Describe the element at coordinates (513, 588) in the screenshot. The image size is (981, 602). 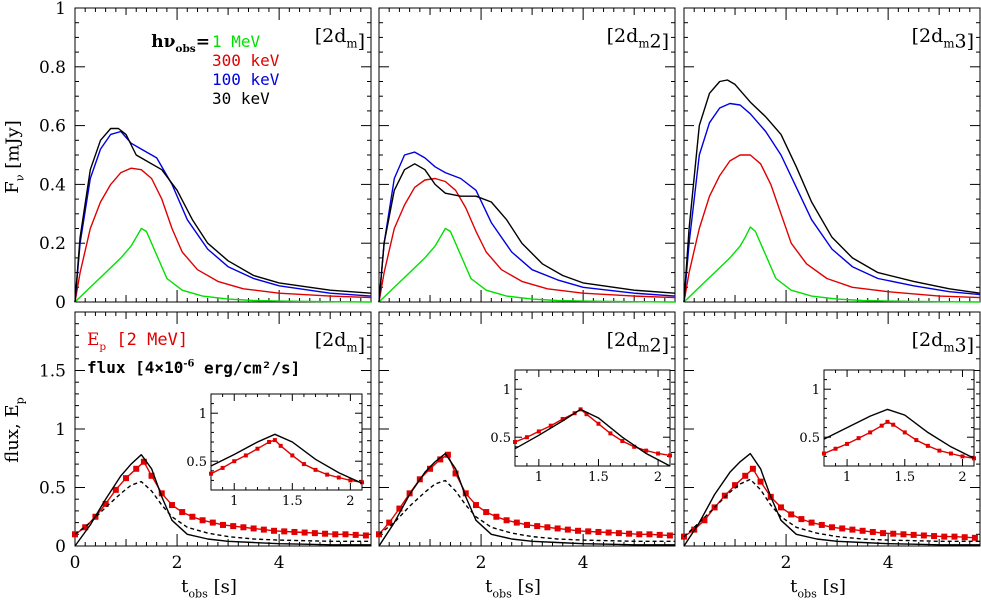
I see `x-axis-label: tobs [s]` at that location.